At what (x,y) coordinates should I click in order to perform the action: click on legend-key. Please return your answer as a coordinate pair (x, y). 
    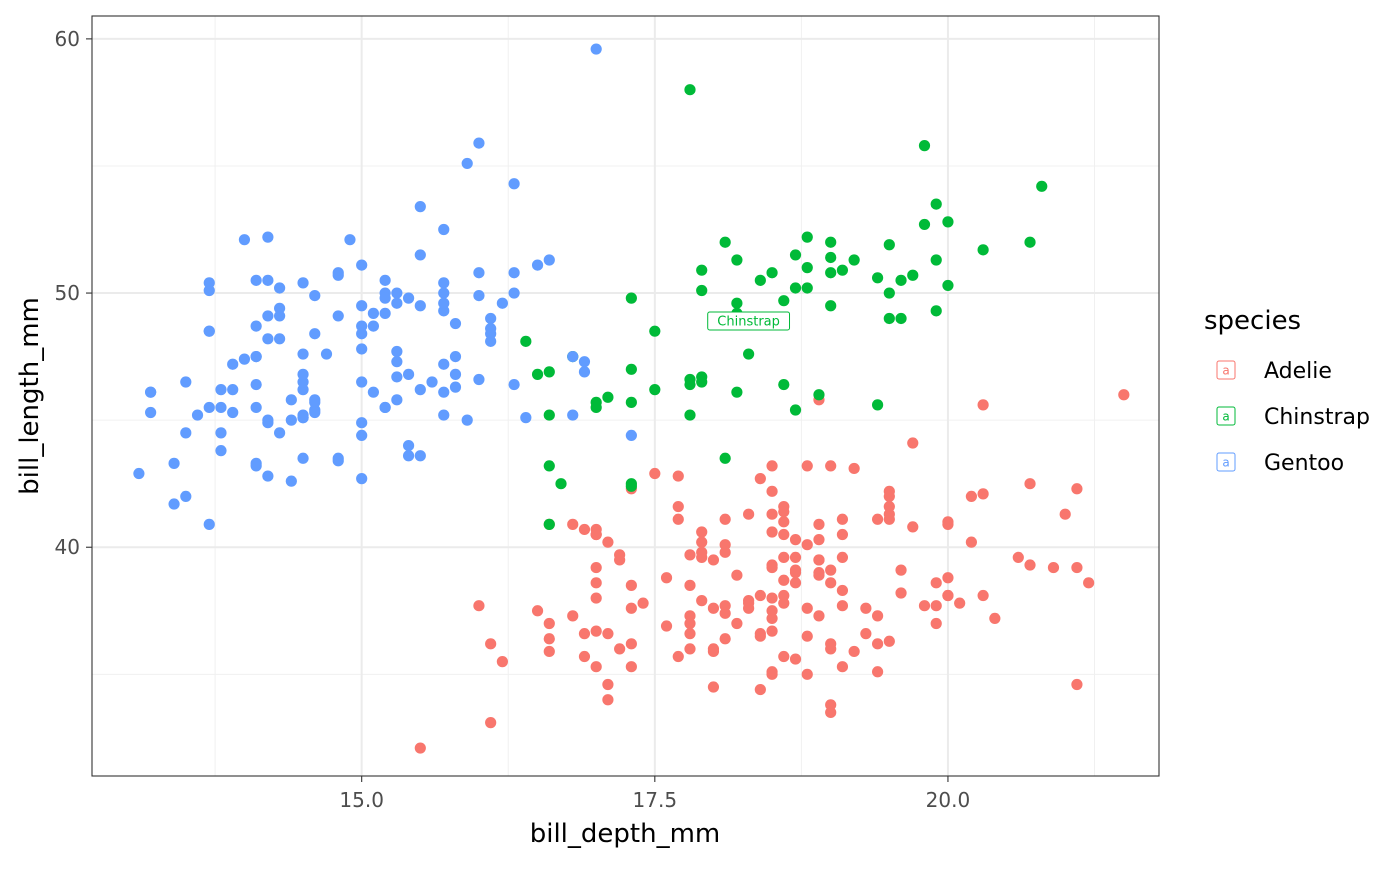
    Looking at the image, I should click on (1226, 370).